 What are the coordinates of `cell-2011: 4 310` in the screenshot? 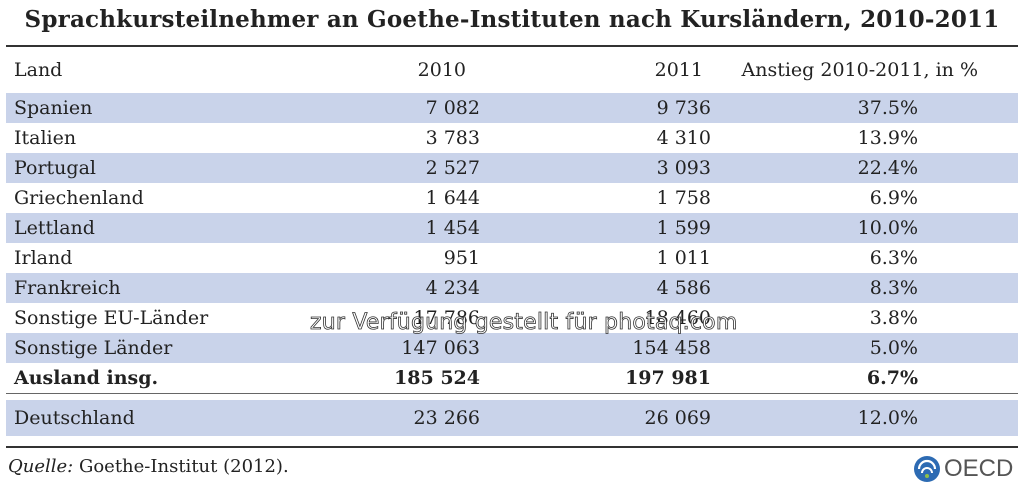 It's located at (683, 138).